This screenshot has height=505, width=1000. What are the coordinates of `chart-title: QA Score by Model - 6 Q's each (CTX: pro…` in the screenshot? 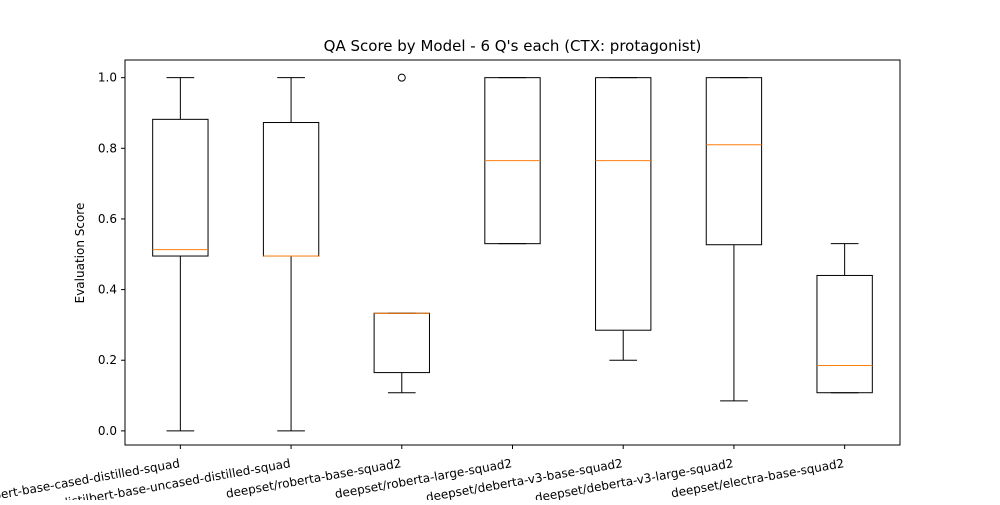 It's located at (513, 46).